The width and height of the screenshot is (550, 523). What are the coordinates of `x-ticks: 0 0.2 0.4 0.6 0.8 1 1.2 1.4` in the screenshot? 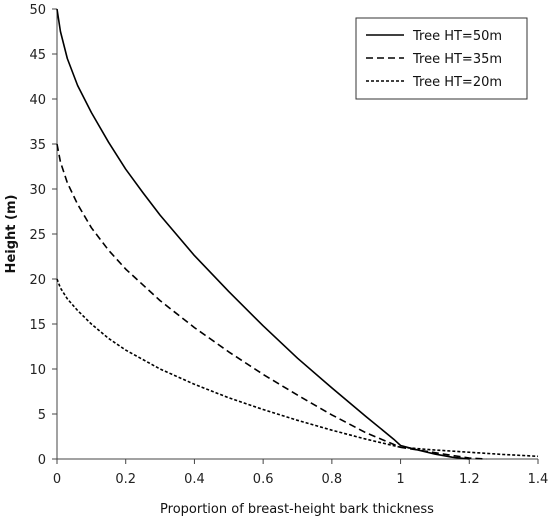 It's located at (300, 473).